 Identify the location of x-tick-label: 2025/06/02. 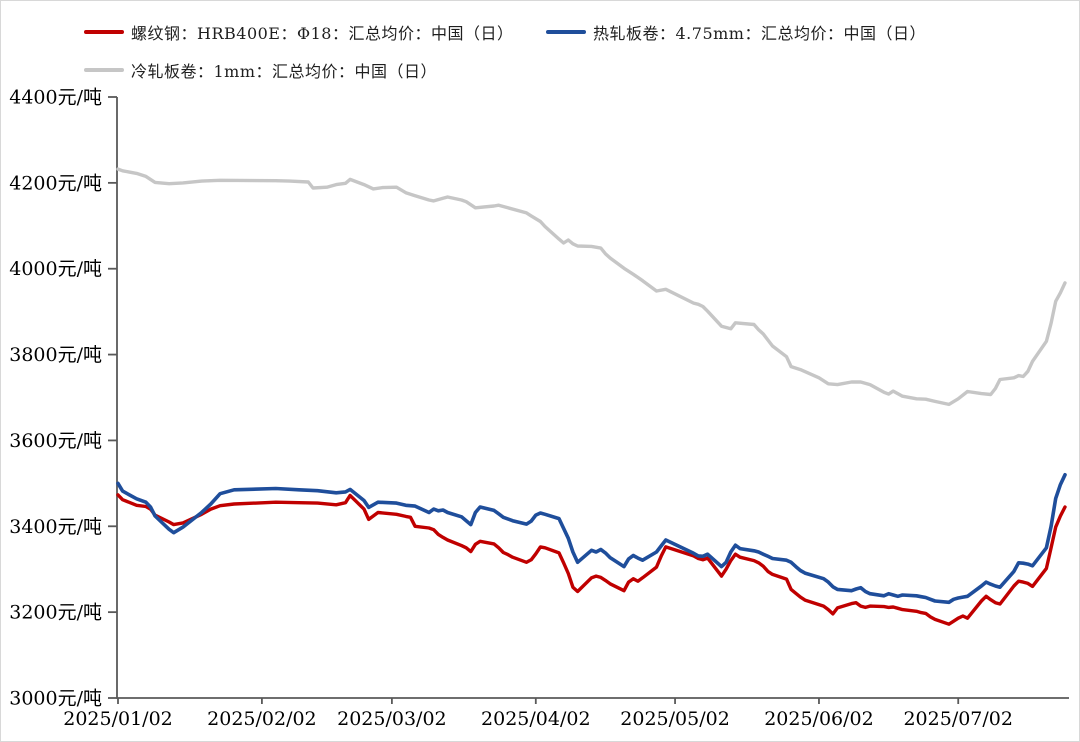
(819, 719).